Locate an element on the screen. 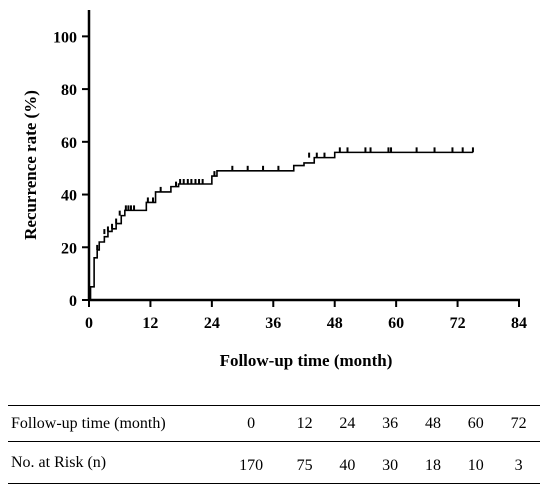 Image resolution: width=550 pixels, height=489 pixels. risk-table-risk-row: No. at Risk (n) 170 75 40 30 18 10 3 is located at coordinates (274, 462).